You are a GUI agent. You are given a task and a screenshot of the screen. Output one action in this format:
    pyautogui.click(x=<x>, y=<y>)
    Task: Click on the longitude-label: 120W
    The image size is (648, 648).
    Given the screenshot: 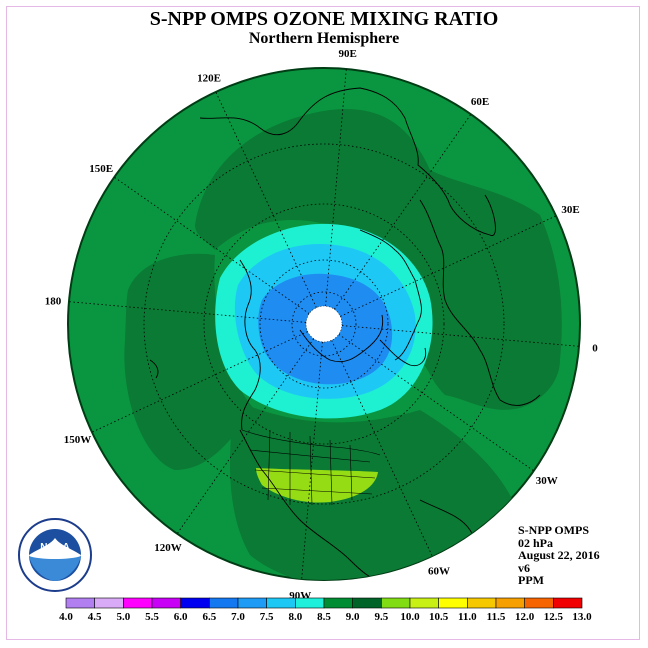 What is the action you would take?
    pyautogui.click(x=168, y=548)
    